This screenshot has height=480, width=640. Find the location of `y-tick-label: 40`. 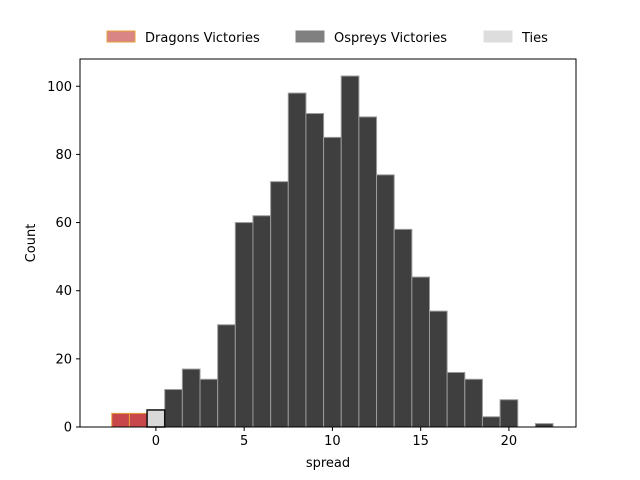

y-tick-label: 40 is located at coordinates (63, 291).